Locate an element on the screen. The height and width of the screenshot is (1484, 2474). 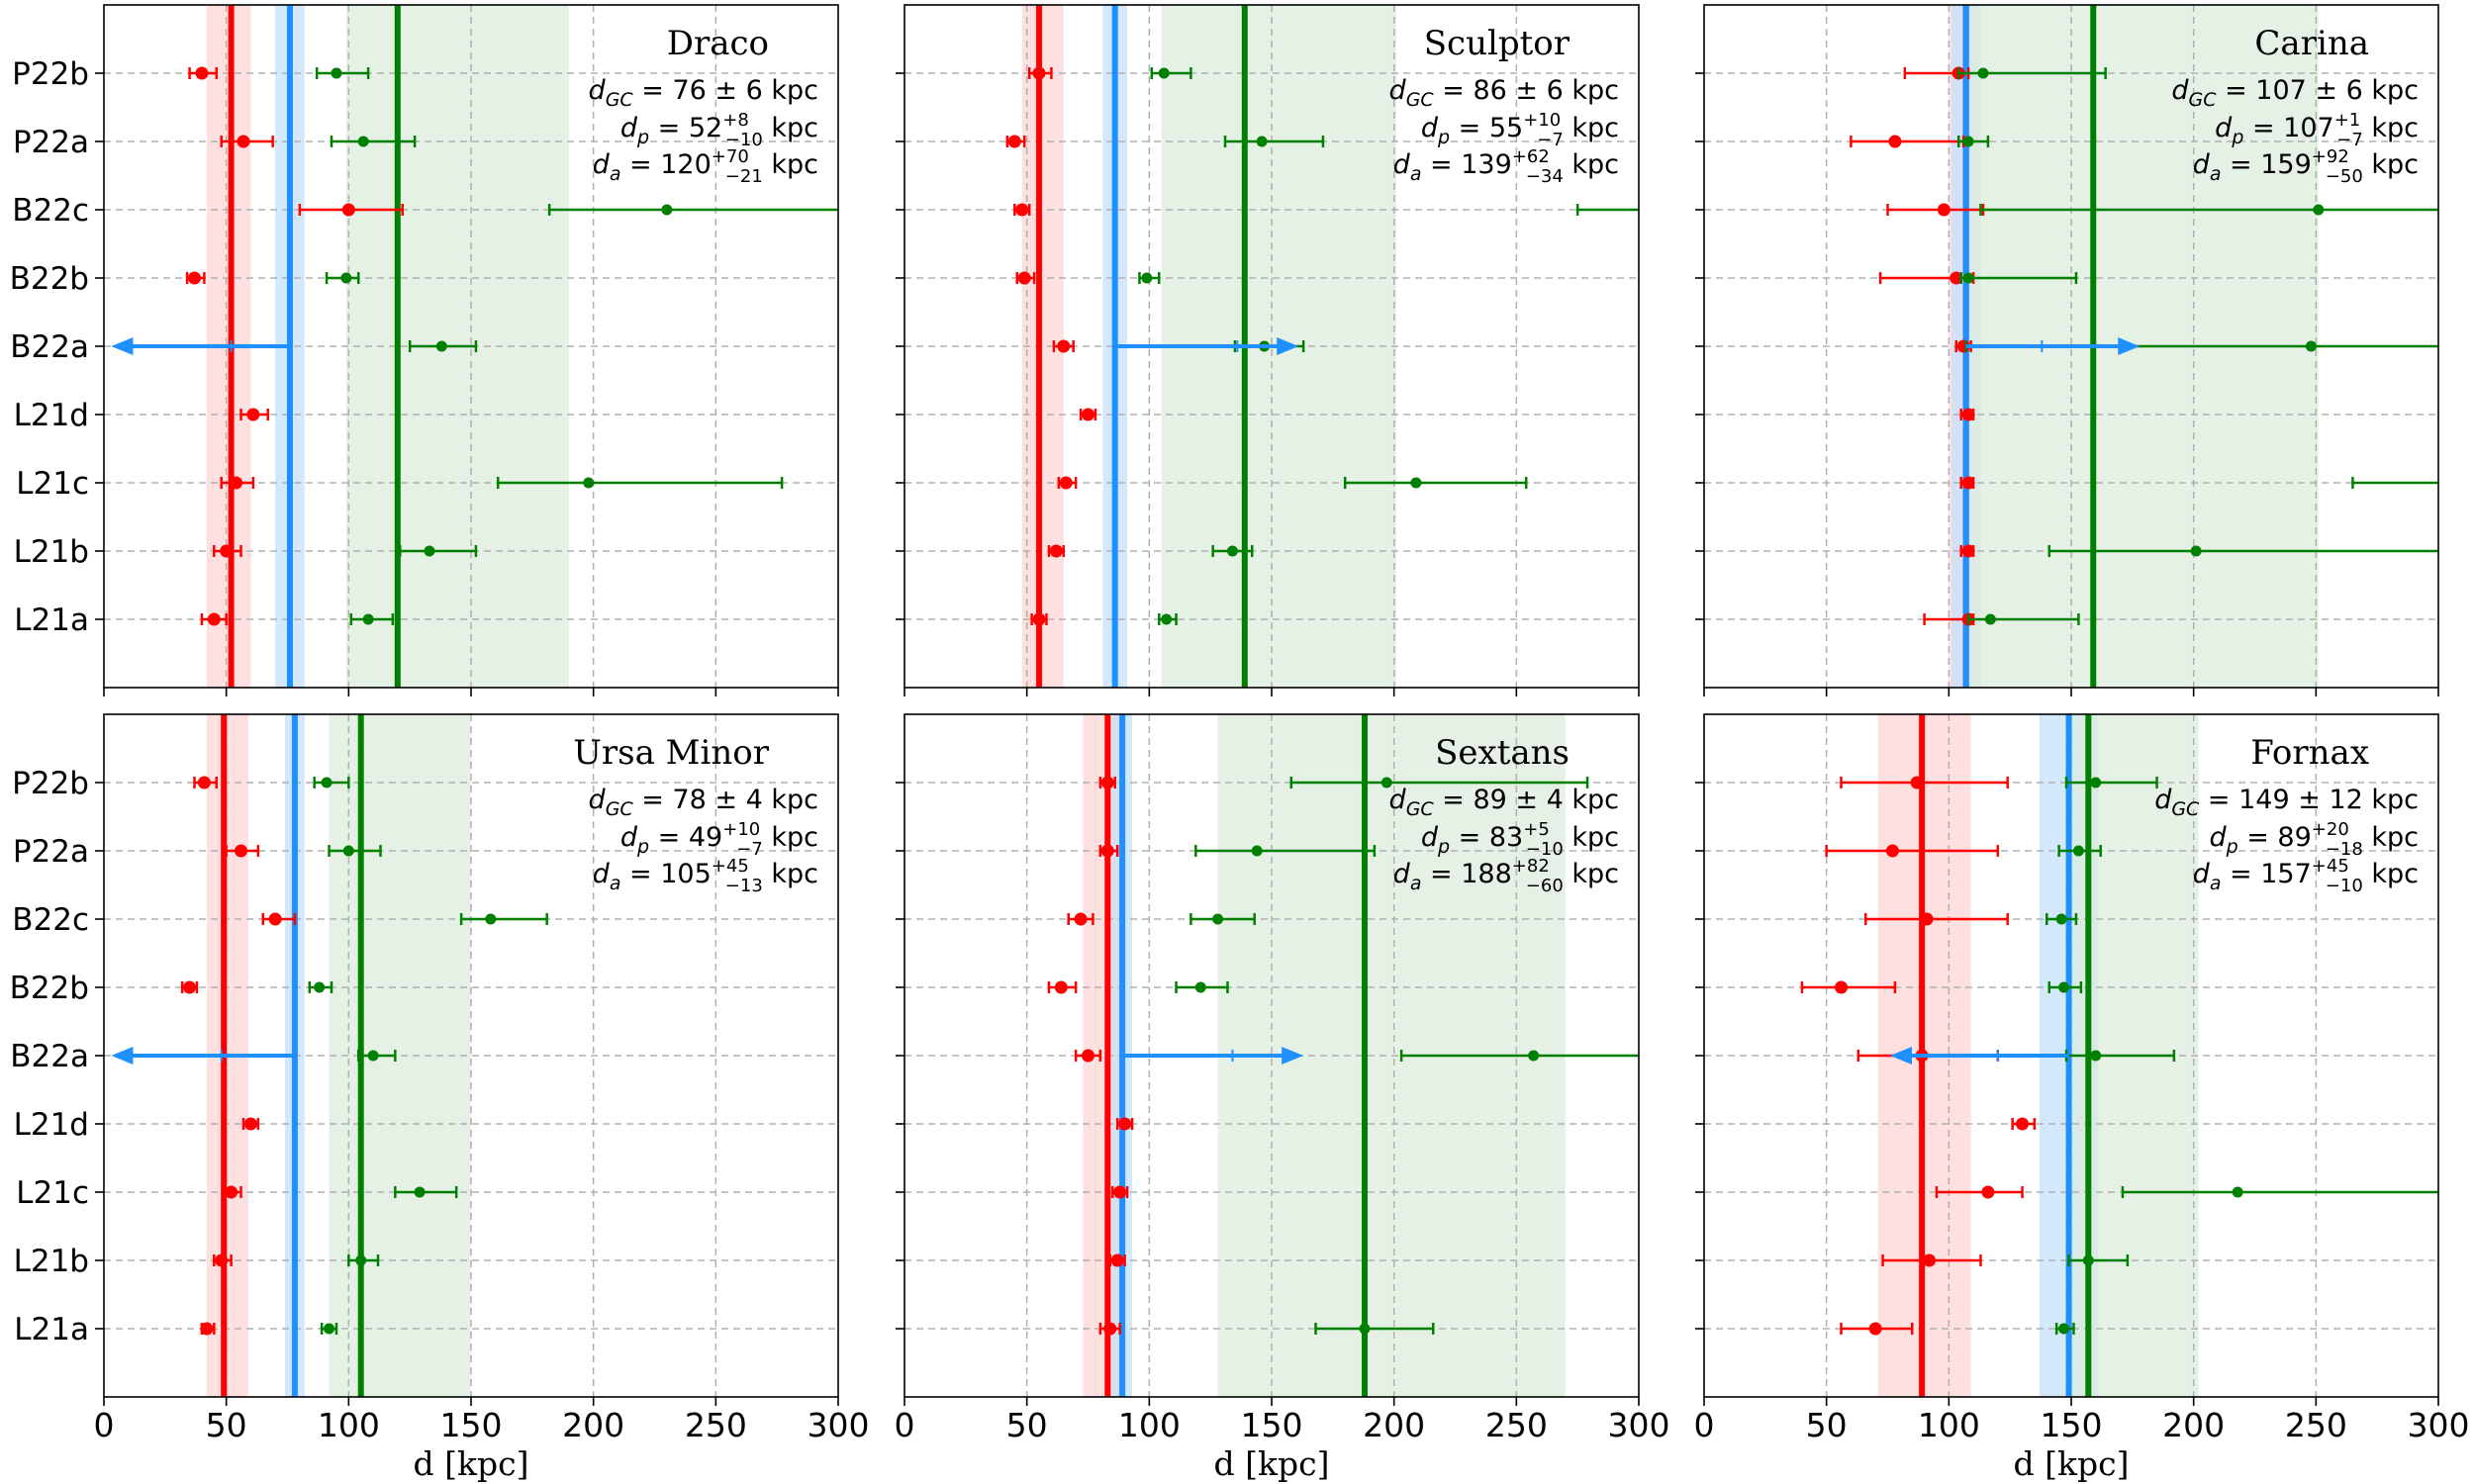
annotation-low: −7 is located at coordinates (2350, 140).